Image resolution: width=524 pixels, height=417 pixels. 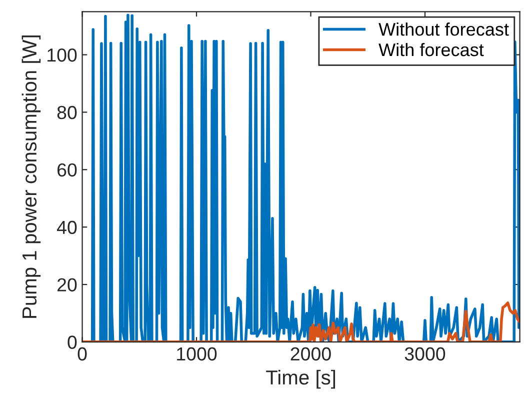 What do you see at coordinates (66, 227) in the screenshot?
I see `y-tick-label: 40` at bounding box center [66, 227].